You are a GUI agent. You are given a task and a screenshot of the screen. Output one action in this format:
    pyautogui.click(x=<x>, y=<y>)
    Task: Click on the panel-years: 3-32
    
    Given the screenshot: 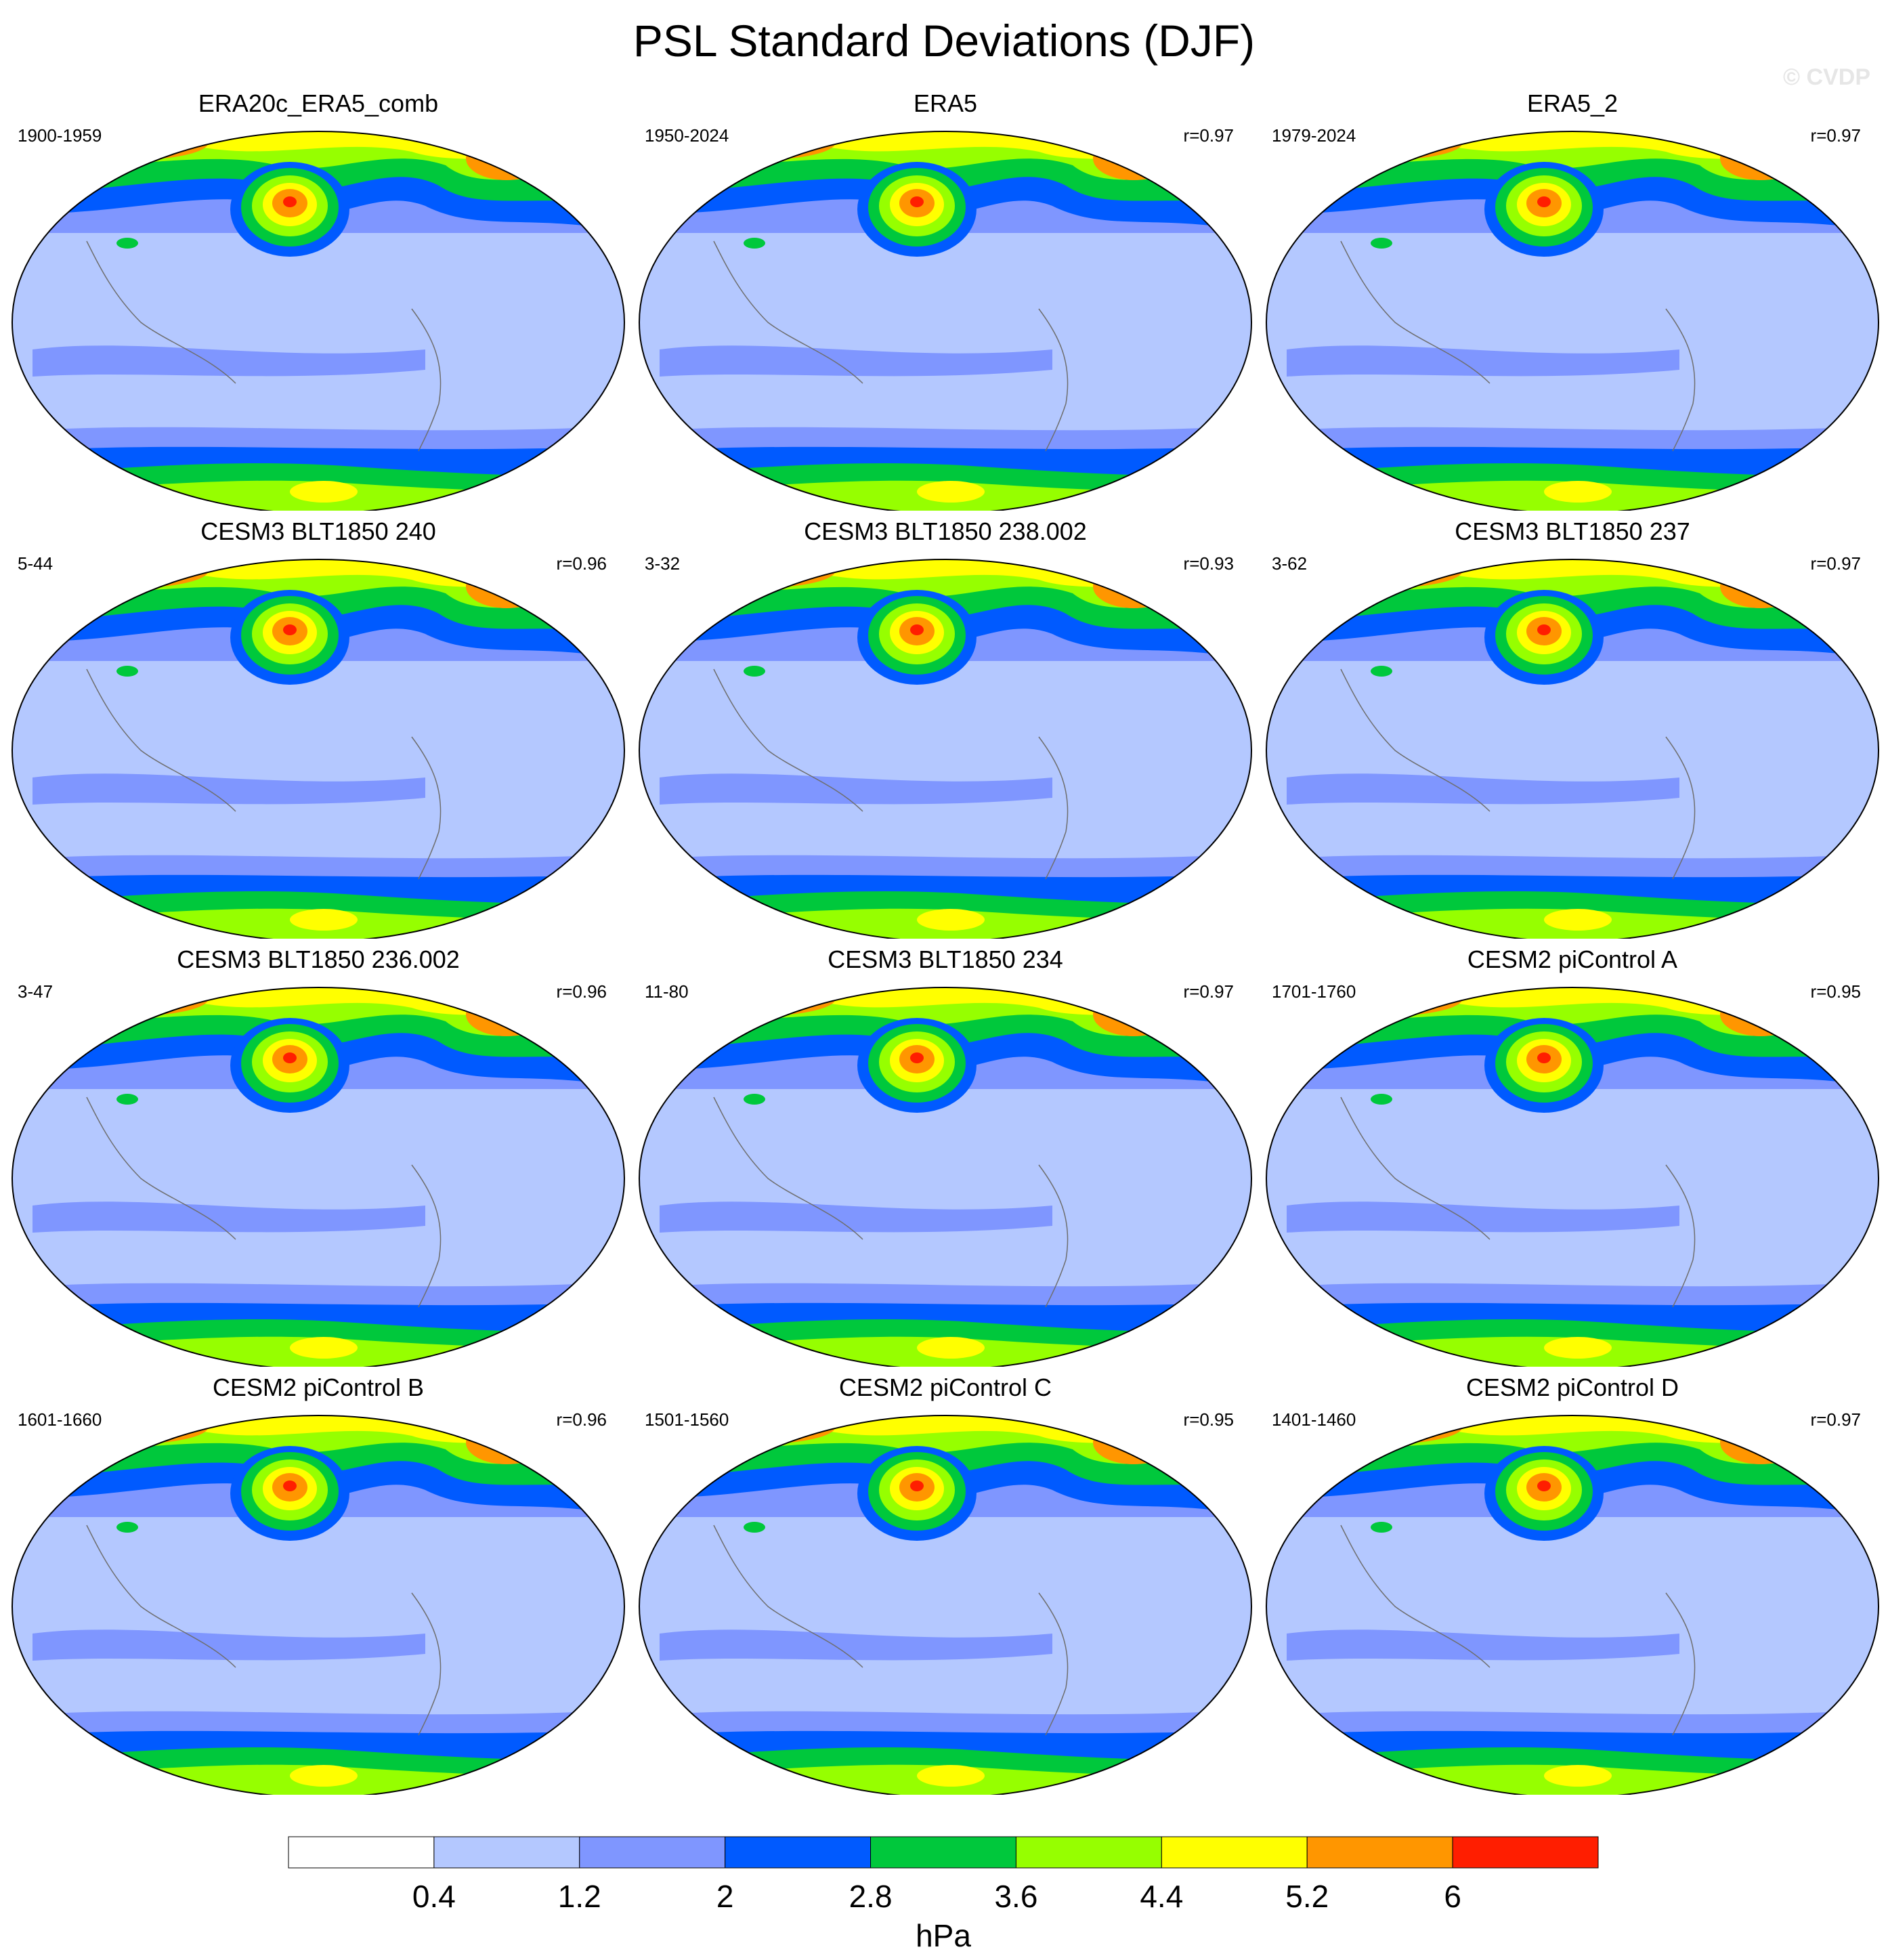 What is the action you would take?
    pyautogui.click(x=663, y=563)
    